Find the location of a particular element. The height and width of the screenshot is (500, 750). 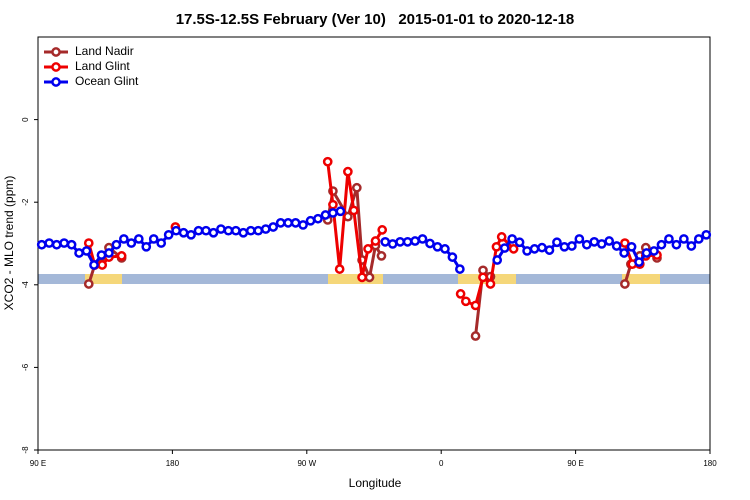

x-tick-label: 0 is located at coordinates (441, 463).